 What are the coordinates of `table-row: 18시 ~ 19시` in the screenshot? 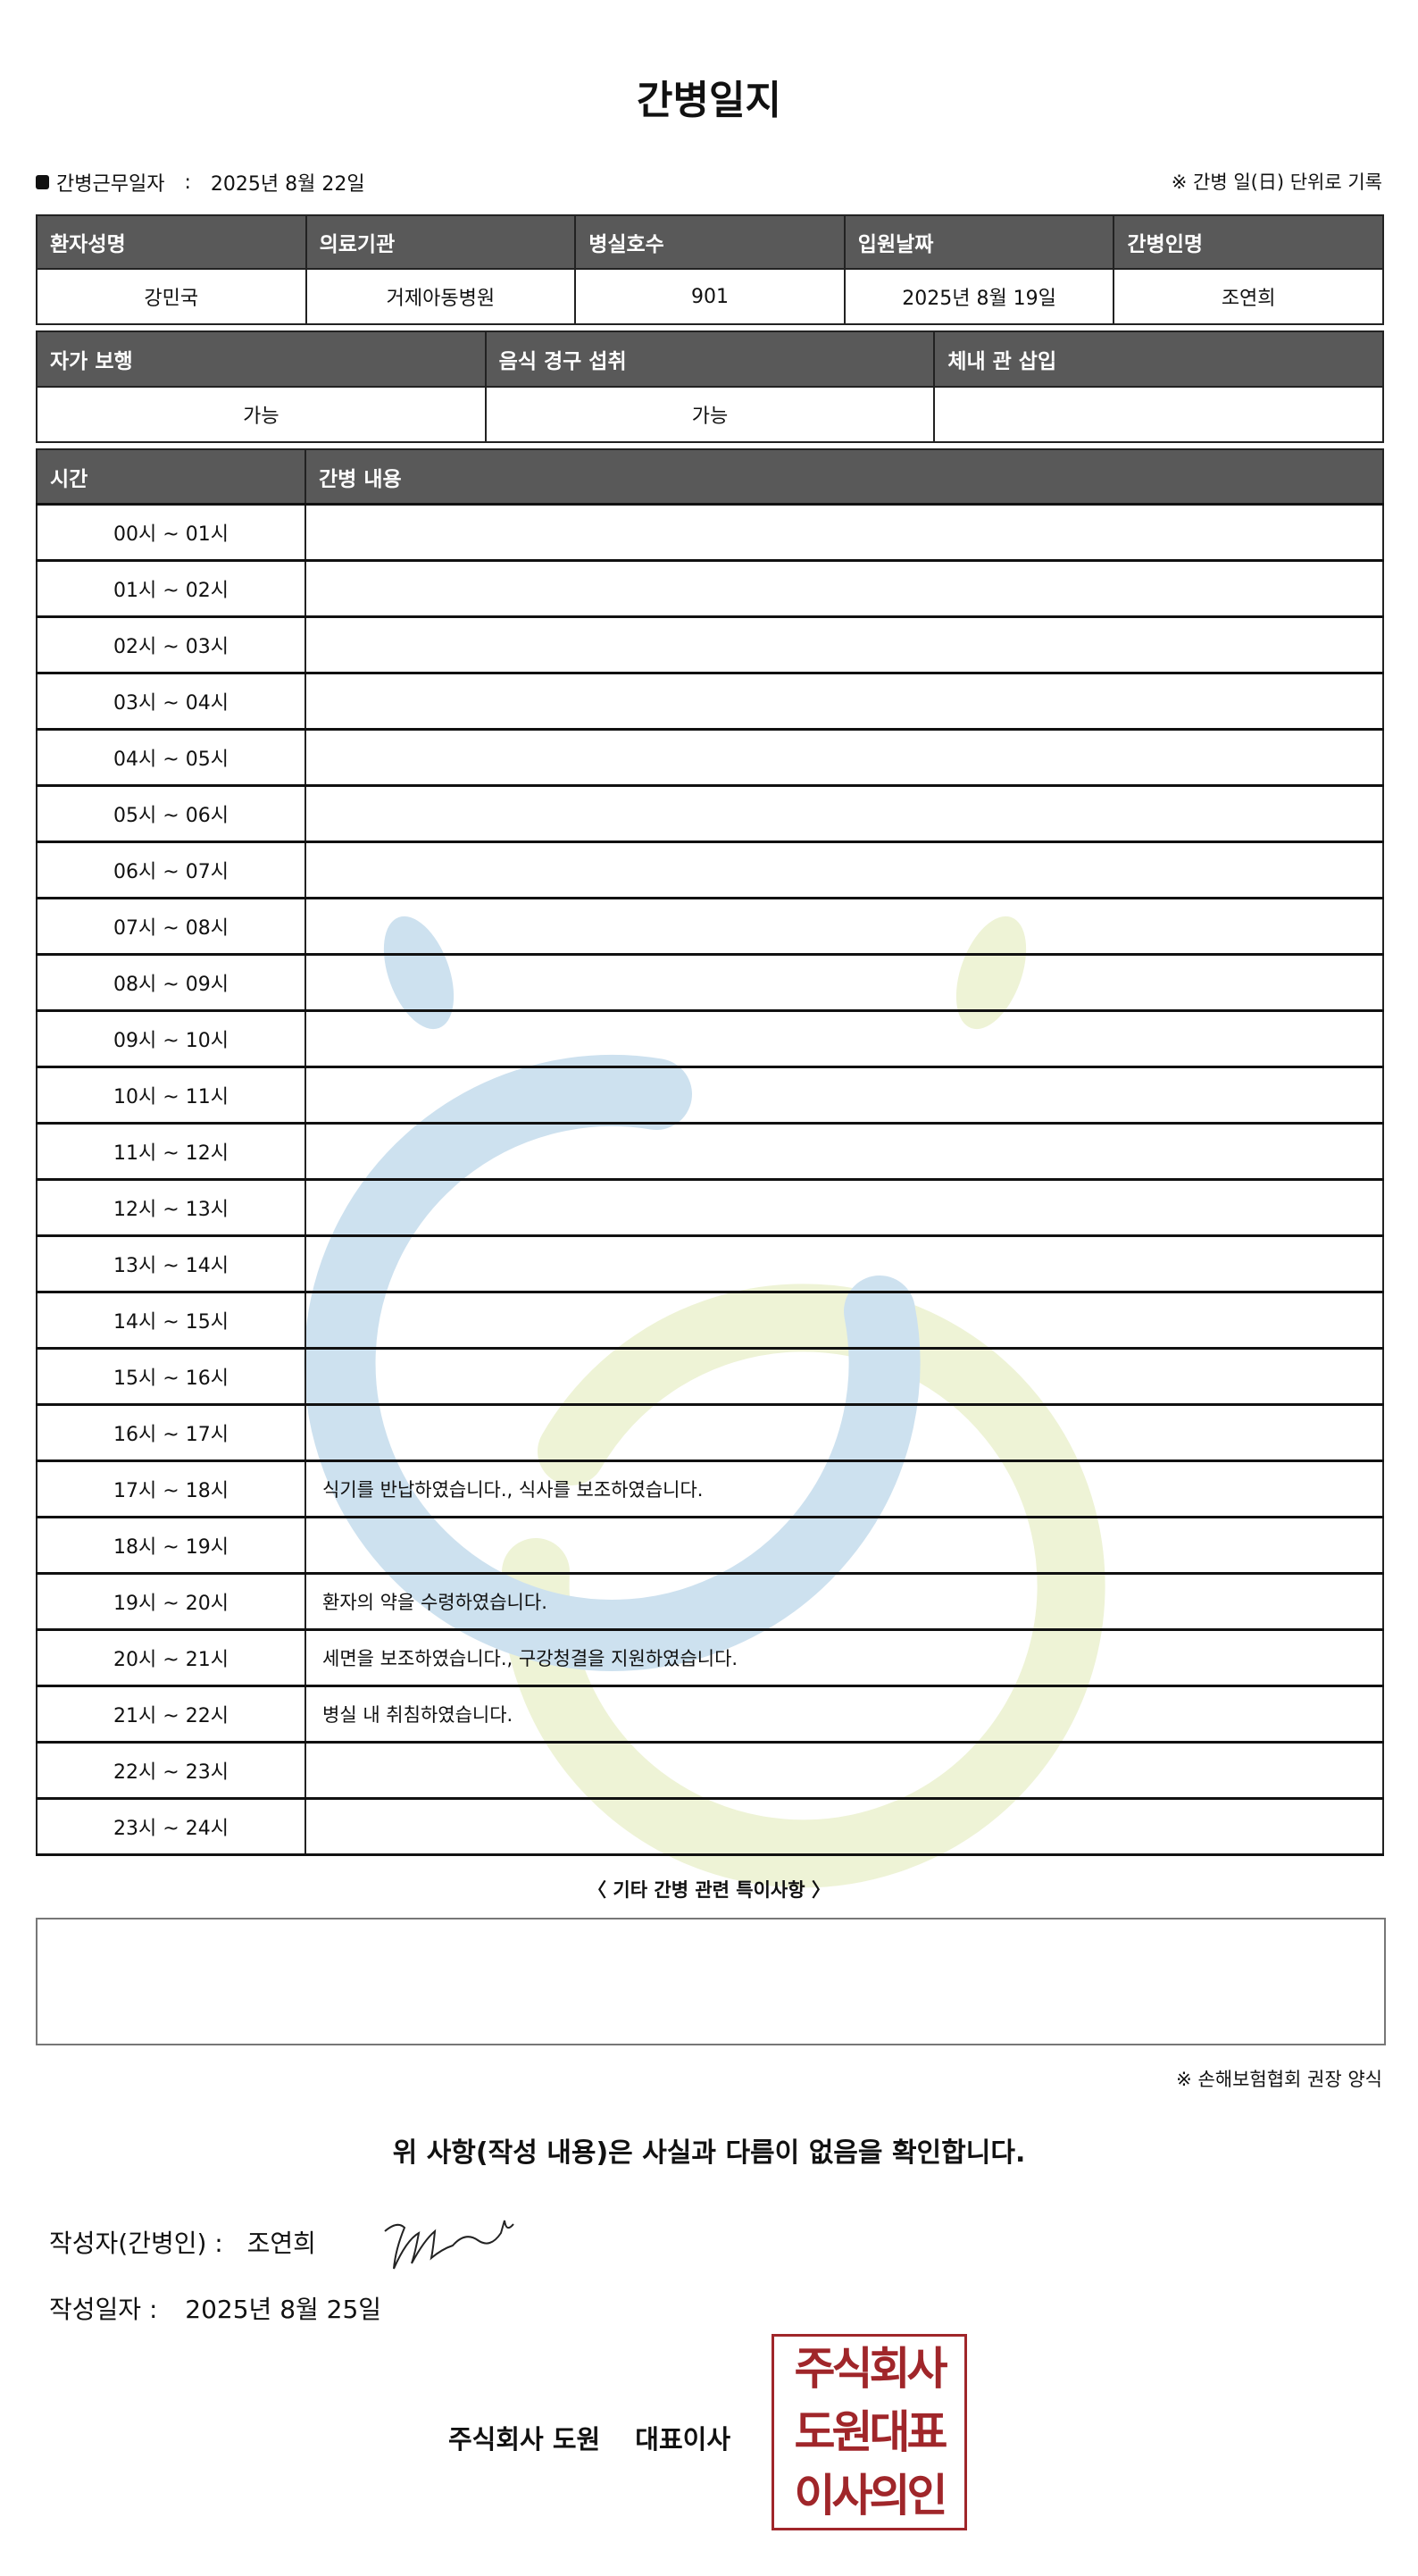 It's located at (710, 1546).